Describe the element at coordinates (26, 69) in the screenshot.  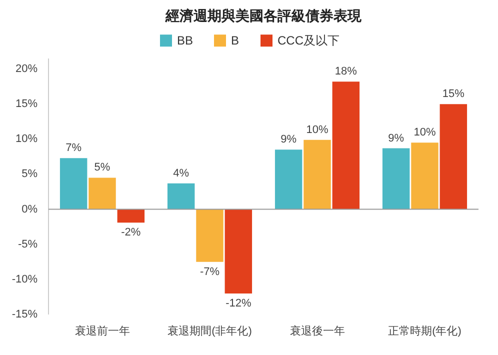
I see `y-tick-label: 20%` at that location.